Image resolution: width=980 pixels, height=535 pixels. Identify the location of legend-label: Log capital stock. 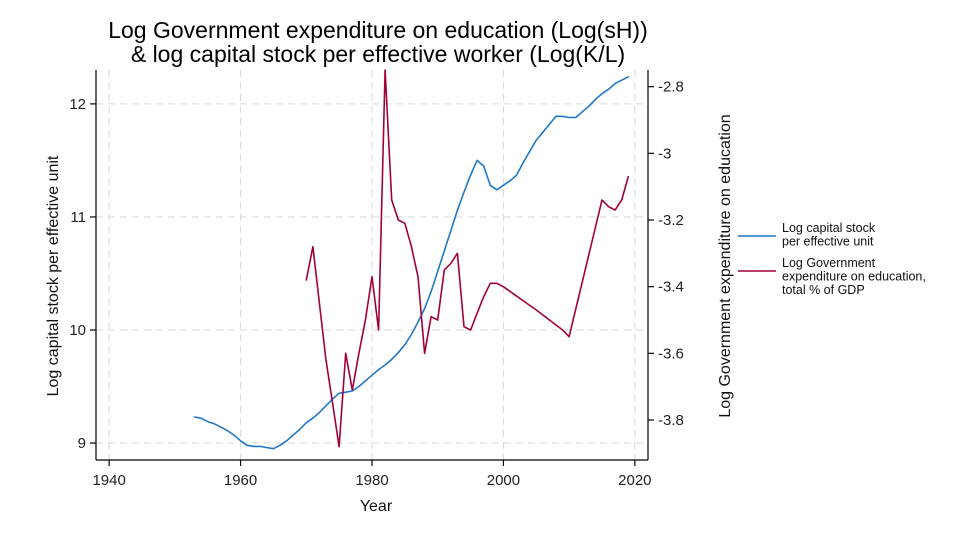
(829, 228).